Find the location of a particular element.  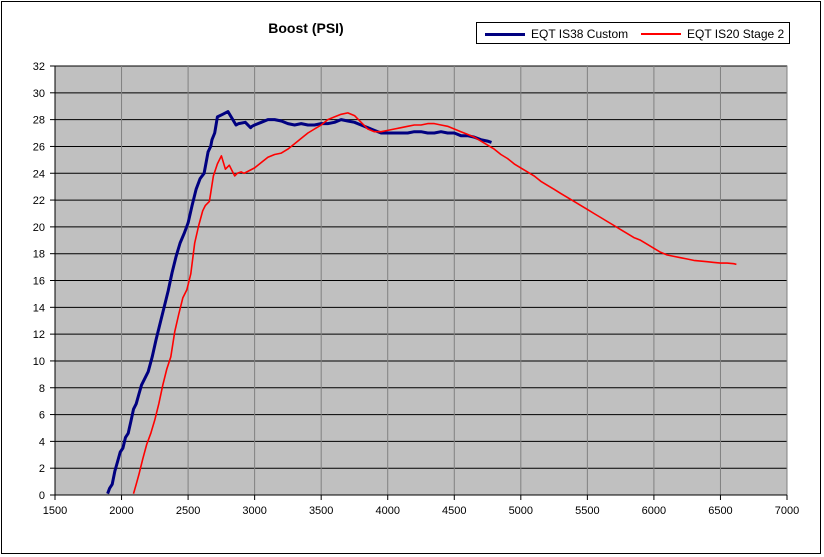

y-tick-label: 20 is located at coordinates (39, 228).